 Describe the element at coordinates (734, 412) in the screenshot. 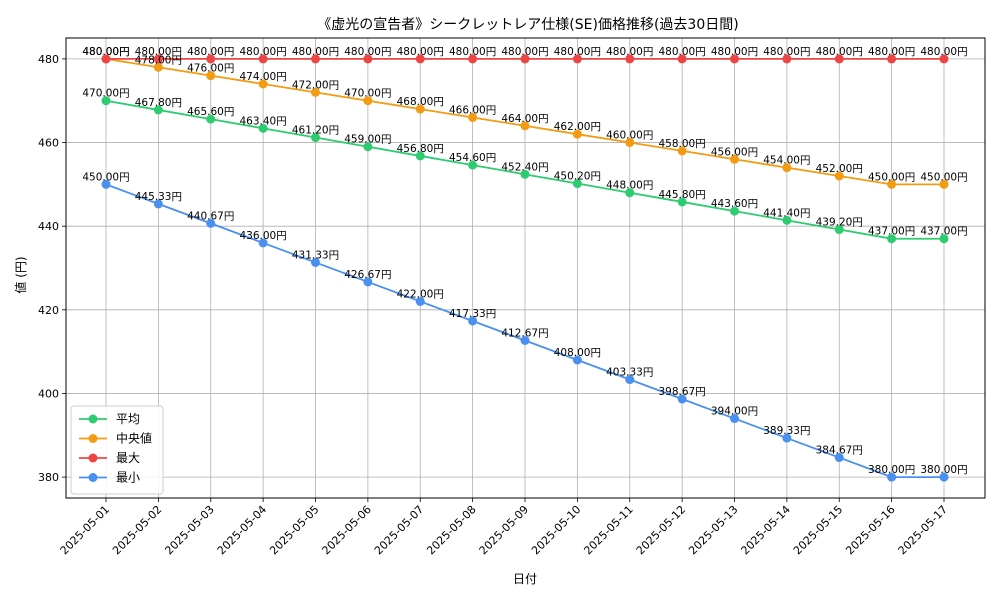

I see `data-label: 394.00円` at that location.